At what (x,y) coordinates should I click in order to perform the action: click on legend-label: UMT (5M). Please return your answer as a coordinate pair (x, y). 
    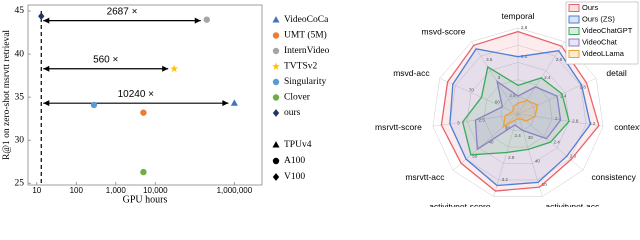
    Looking at the image, I should click on (305, 35).